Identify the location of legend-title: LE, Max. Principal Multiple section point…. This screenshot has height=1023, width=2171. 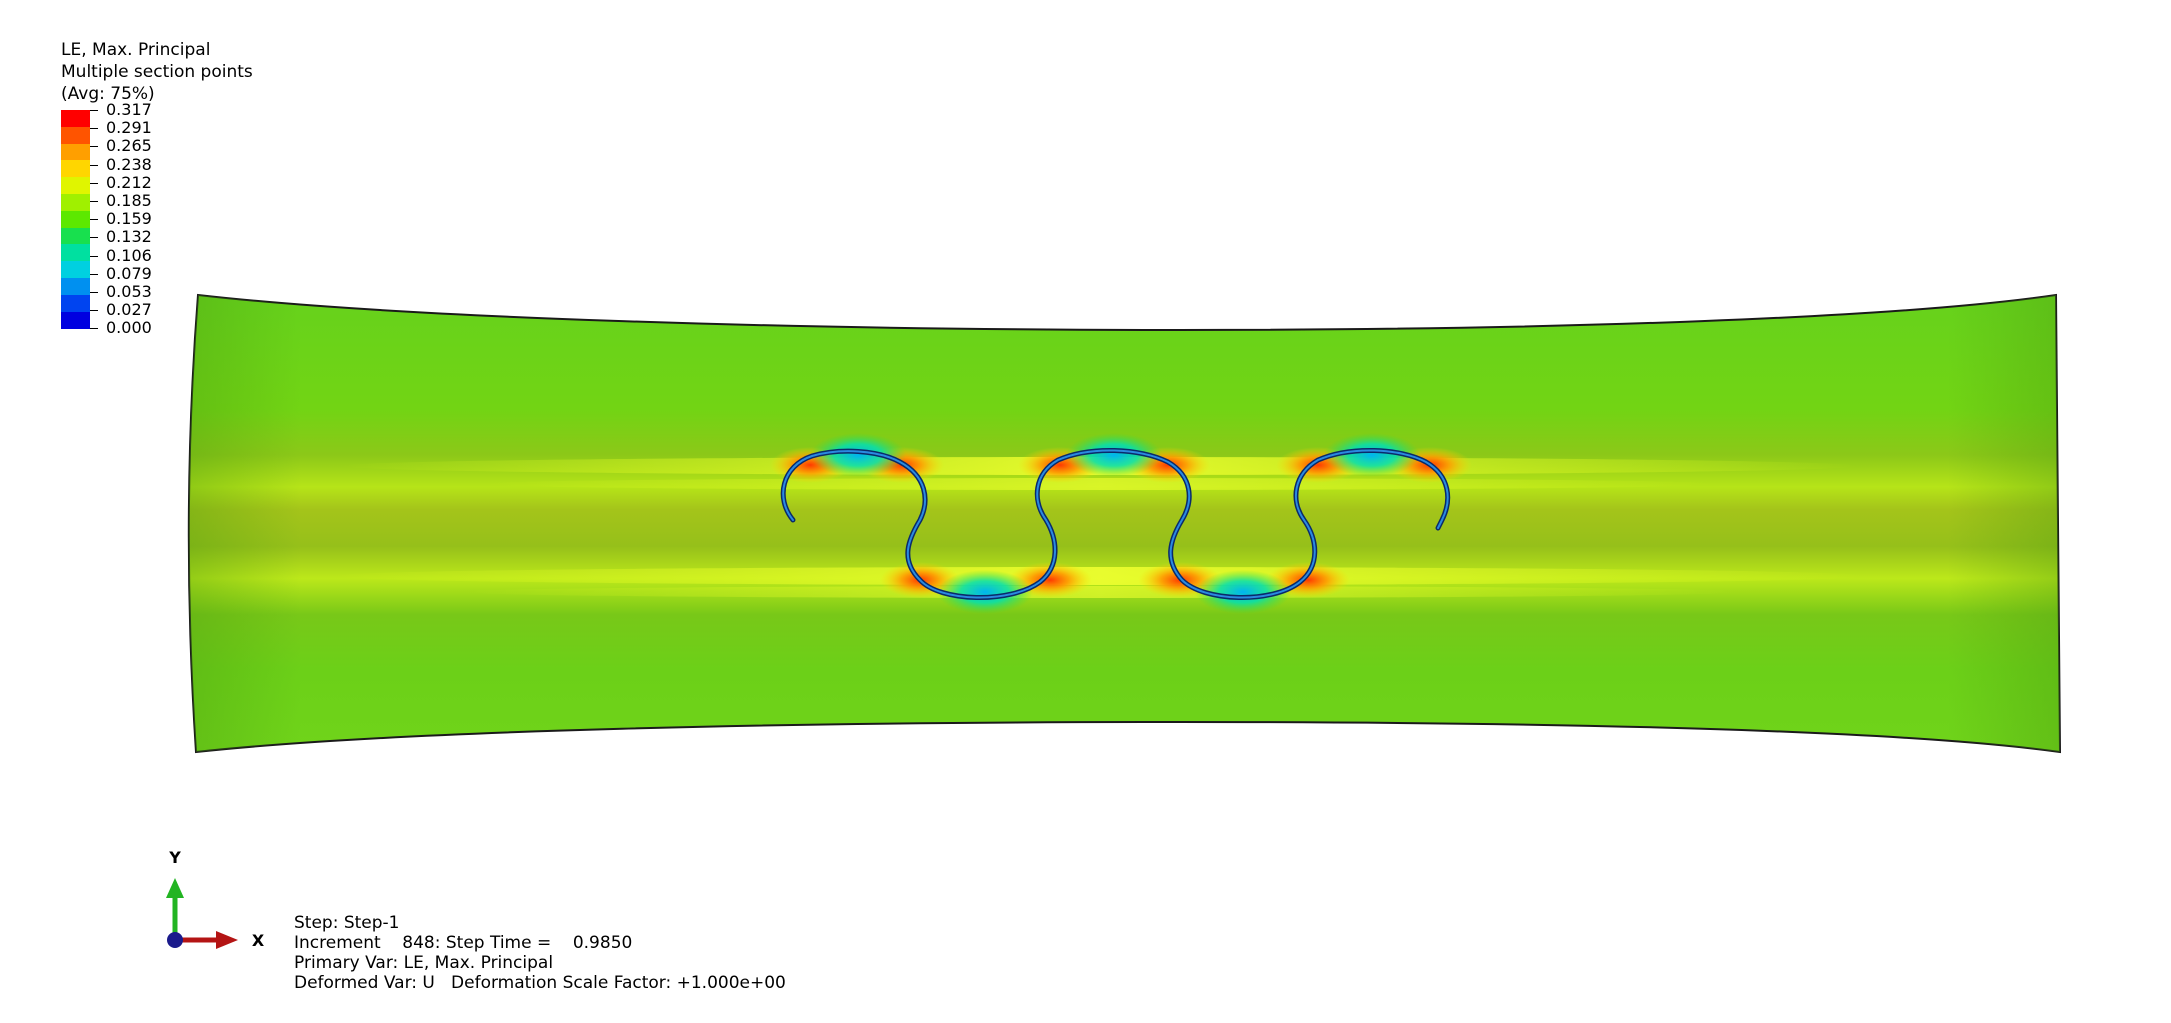
(157, 72).